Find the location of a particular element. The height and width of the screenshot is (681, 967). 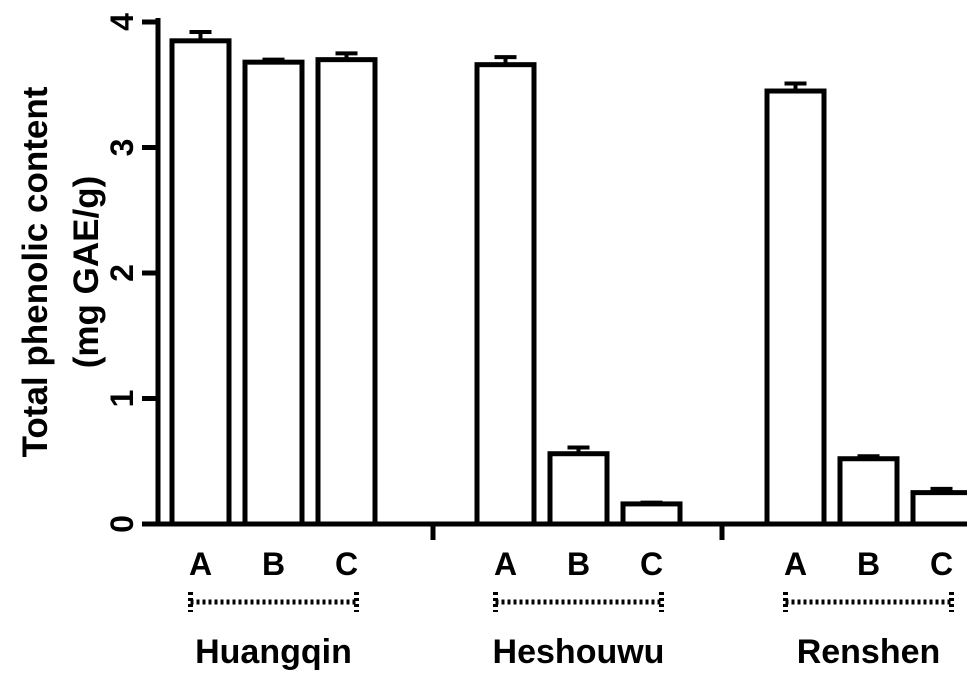

y-tick-label: 2 is located at coordinates (122, 273).